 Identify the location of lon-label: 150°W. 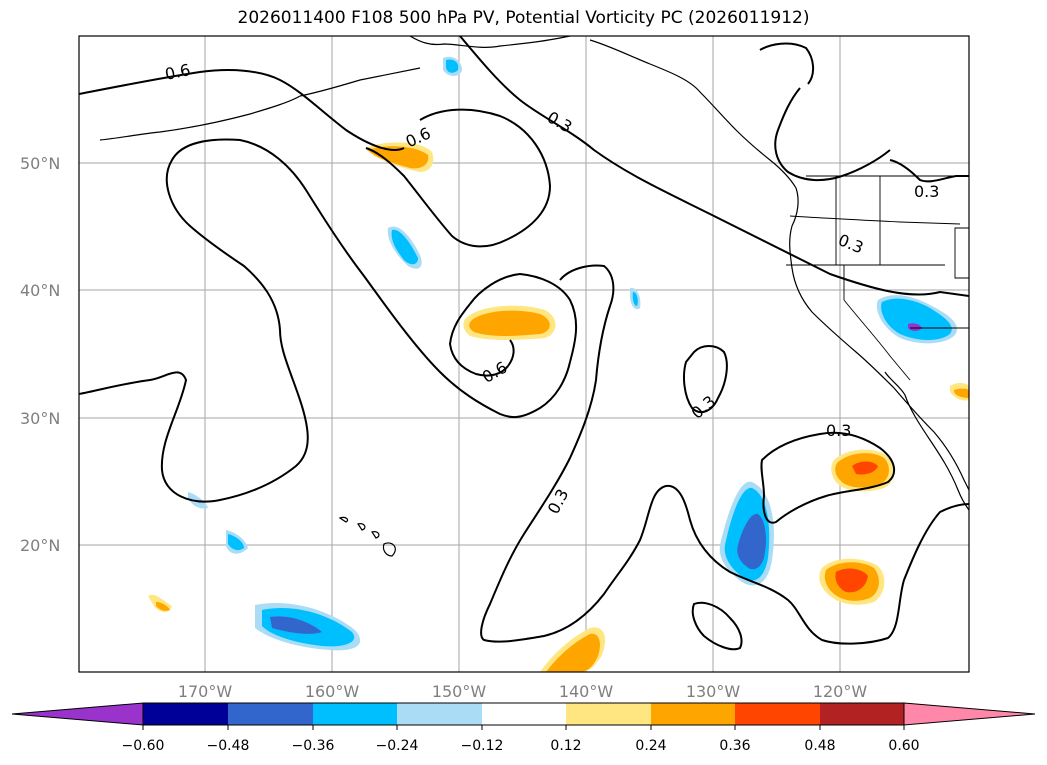
(459, 691).